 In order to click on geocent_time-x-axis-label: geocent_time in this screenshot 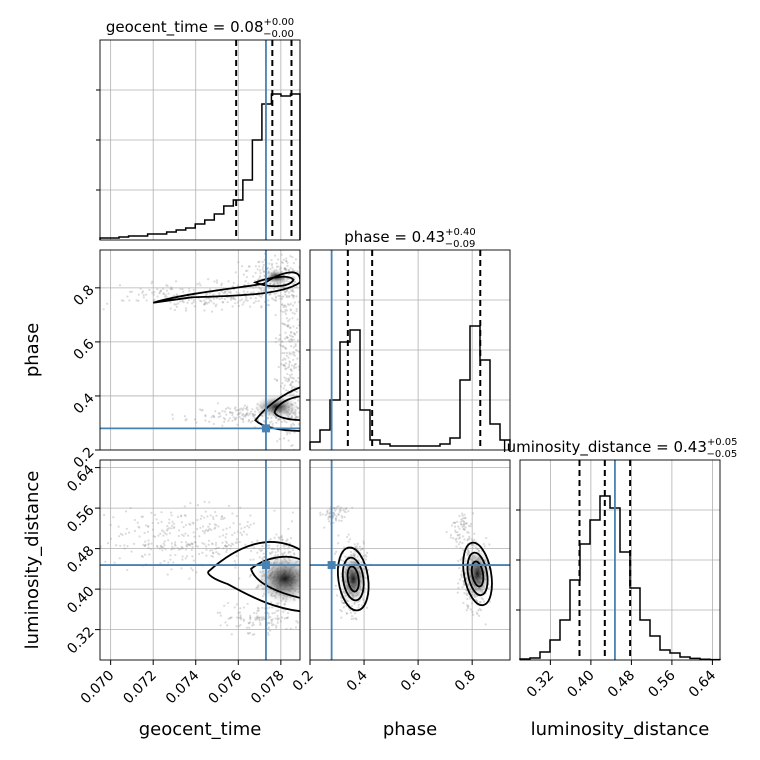, I will do `click(200, 729)`.